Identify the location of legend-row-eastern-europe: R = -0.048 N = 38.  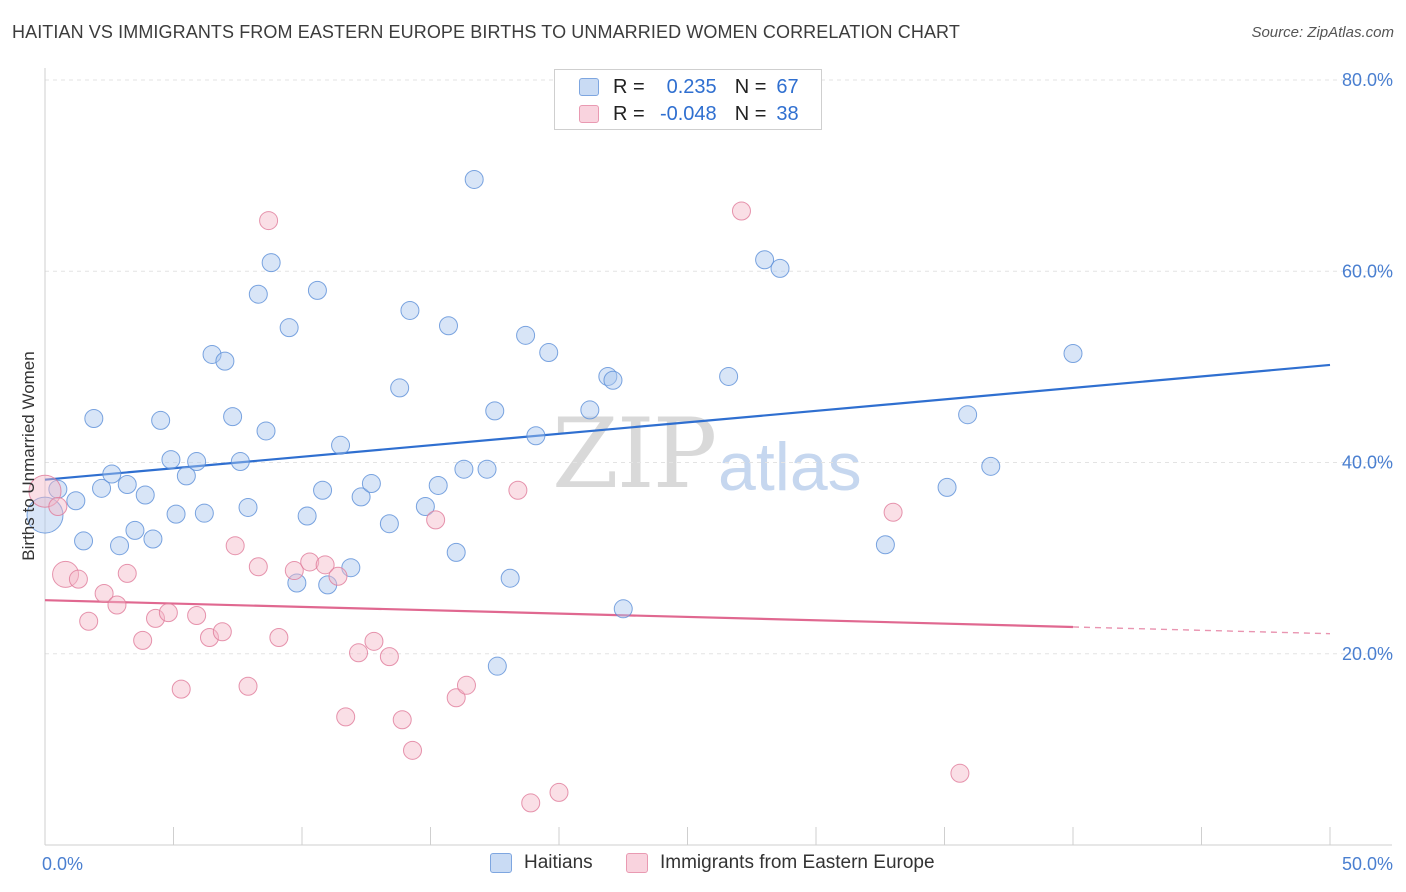
(689, 114).